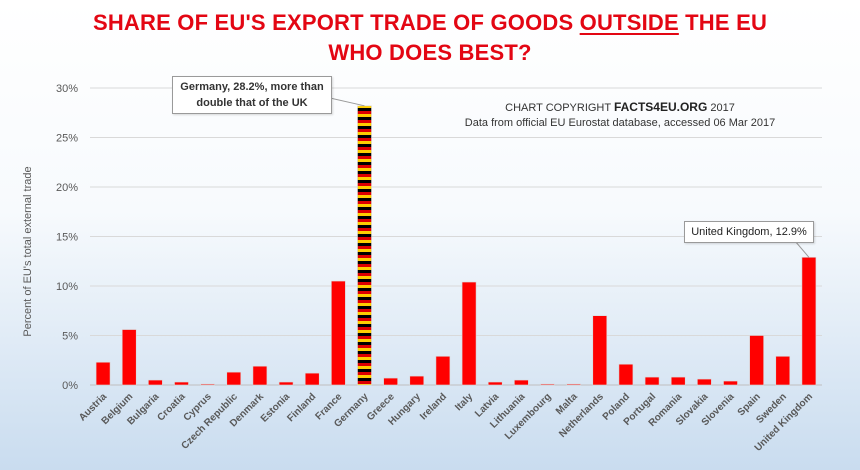 This screenshot has height=470, width=860. I want to click on uk-callout: United Kingdom, 12.9%, so click(749, 232).